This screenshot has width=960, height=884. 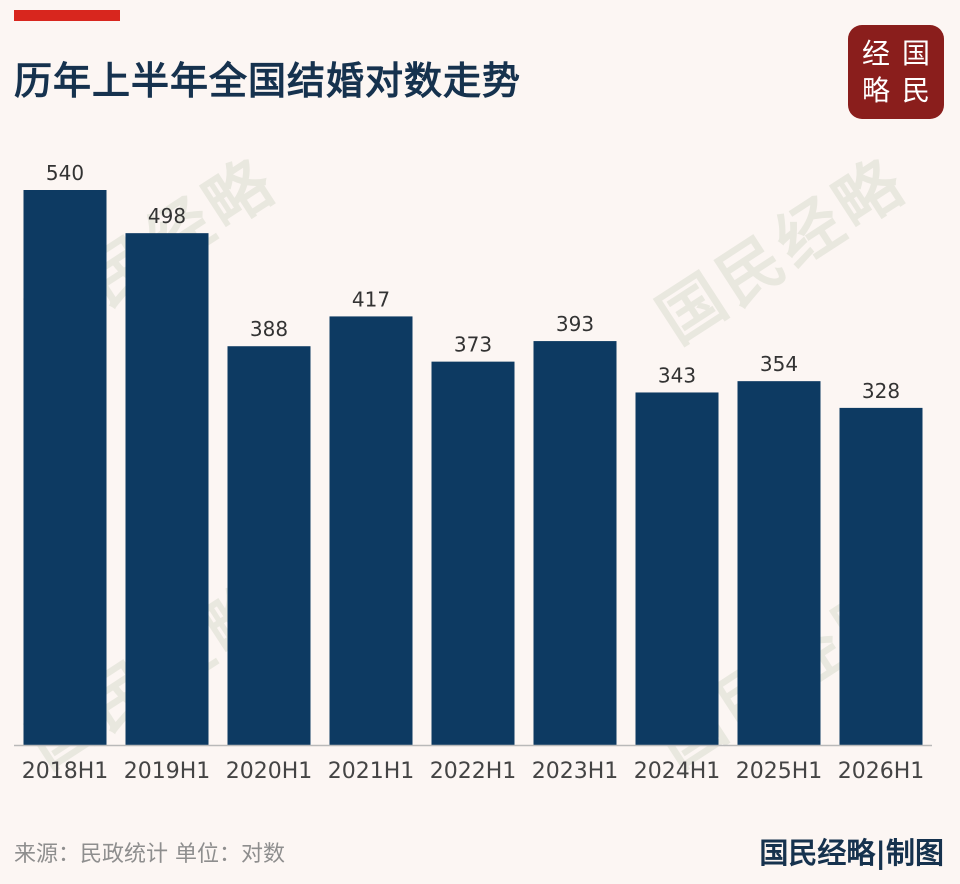 I want to click on logo-char: 国, so click(x=915, y=53).